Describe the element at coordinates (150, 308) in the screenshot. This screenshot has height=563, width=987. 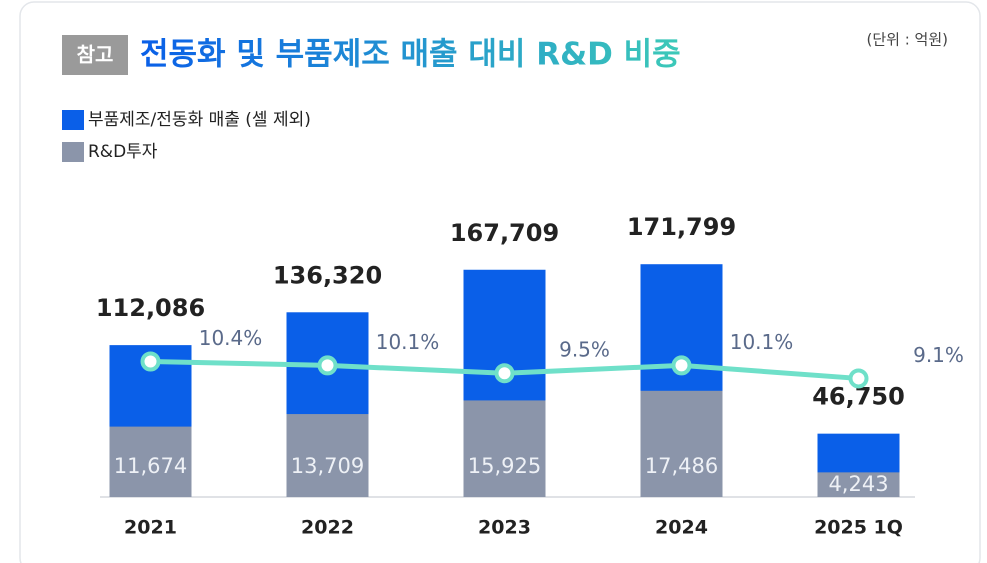
I see `sales-label: 112,086` at that location.